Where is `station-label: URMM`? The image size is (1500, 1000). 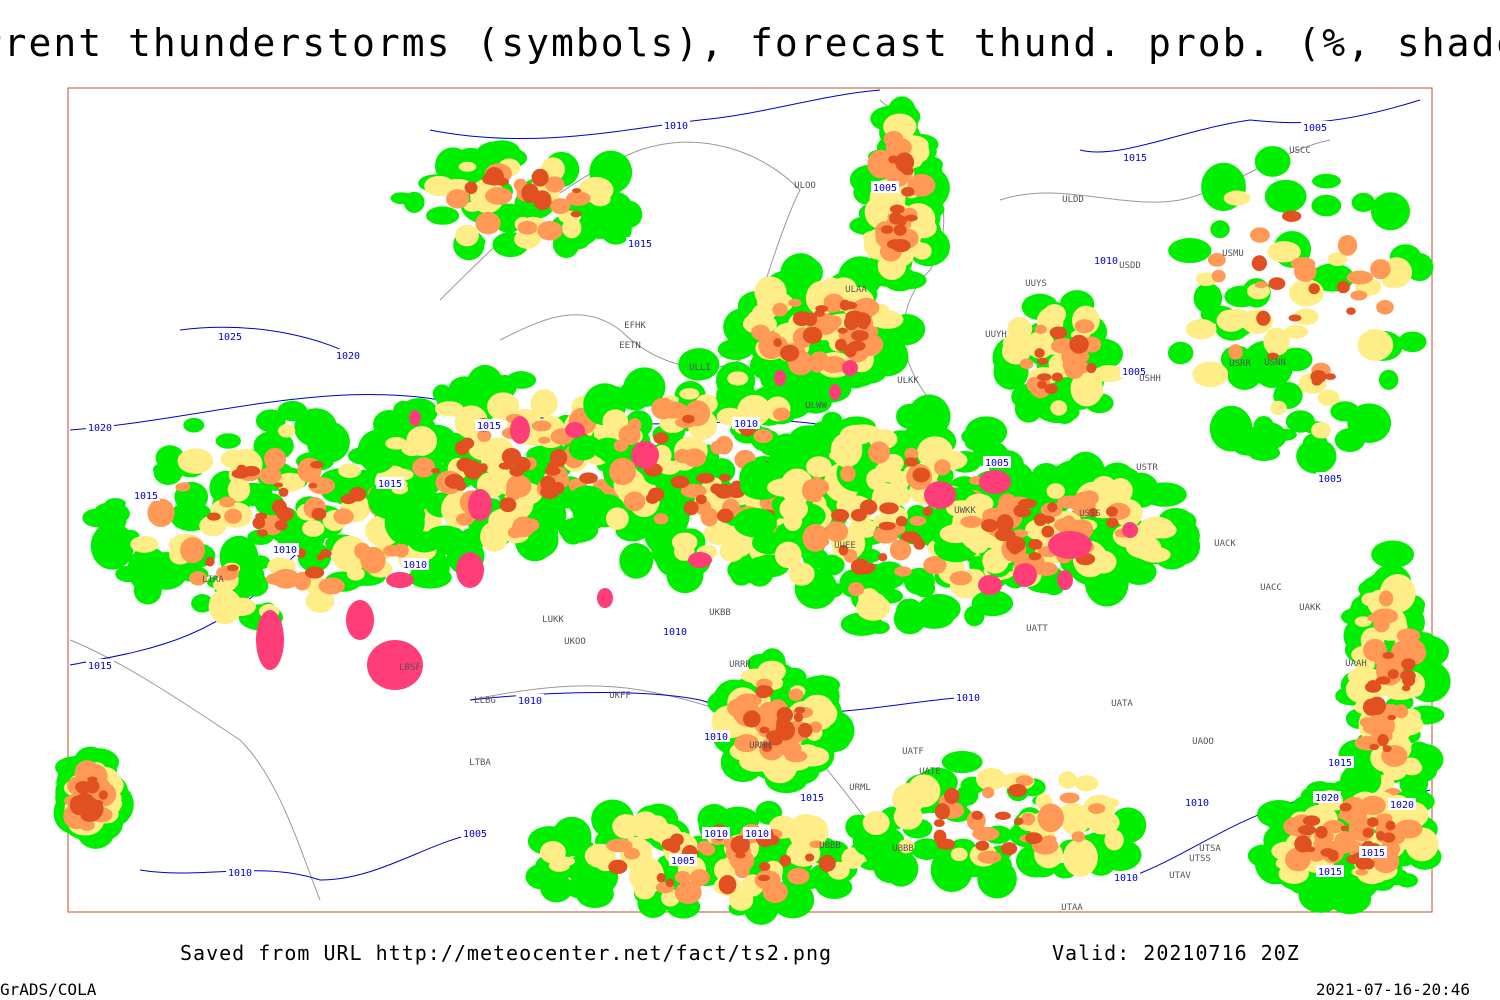 station-label: URMM is located at coordinates (760, 746).